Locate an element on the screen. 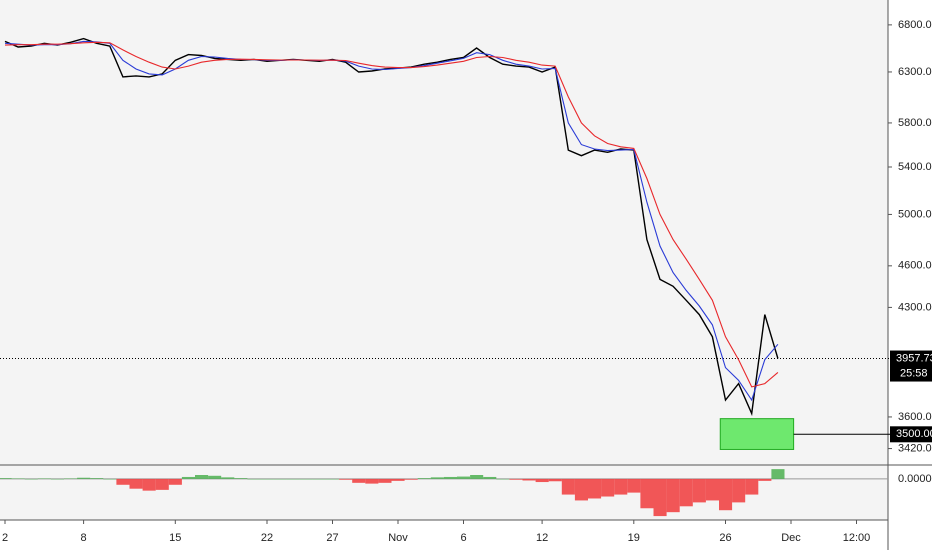 The width and height of the screenshot is (932, 550). level-tag is located at coordinates (911, 434).